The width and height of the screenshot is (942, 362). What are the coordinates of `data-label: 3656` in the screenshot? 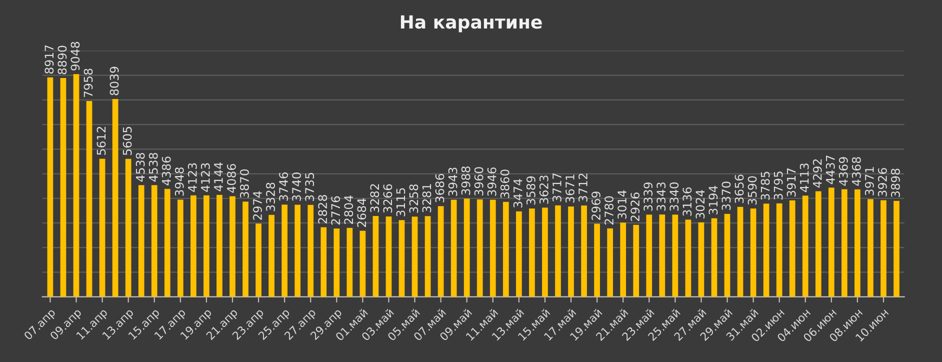 It's located at (739, 188).